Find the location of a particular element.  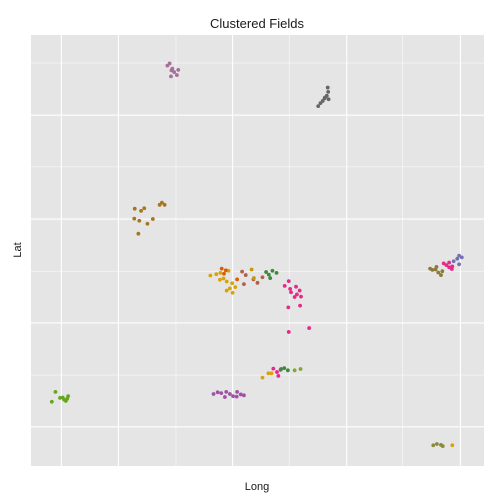

y-axis-label: Lat is located at coordinates (18, 249).